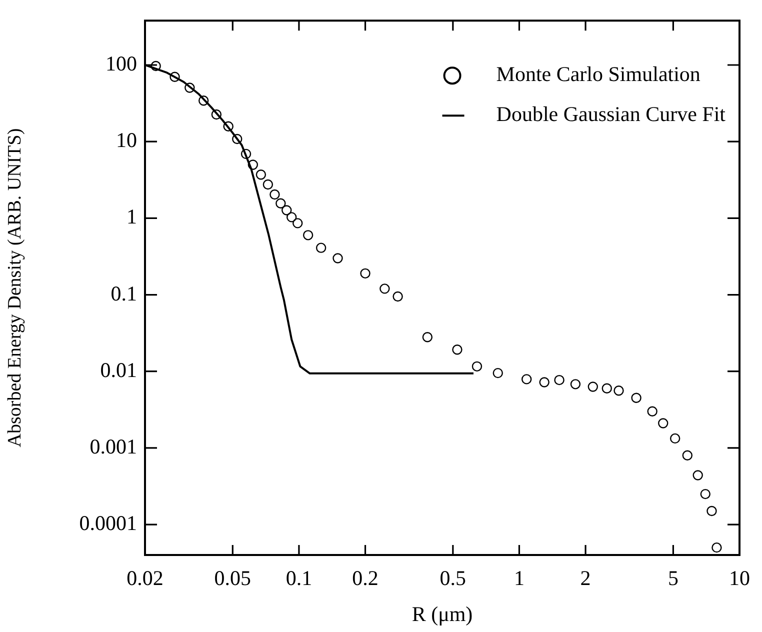 The height and width of the screenshot is (632, 762). I want to click on x-tick-label: 0.1, so click(299, 578).